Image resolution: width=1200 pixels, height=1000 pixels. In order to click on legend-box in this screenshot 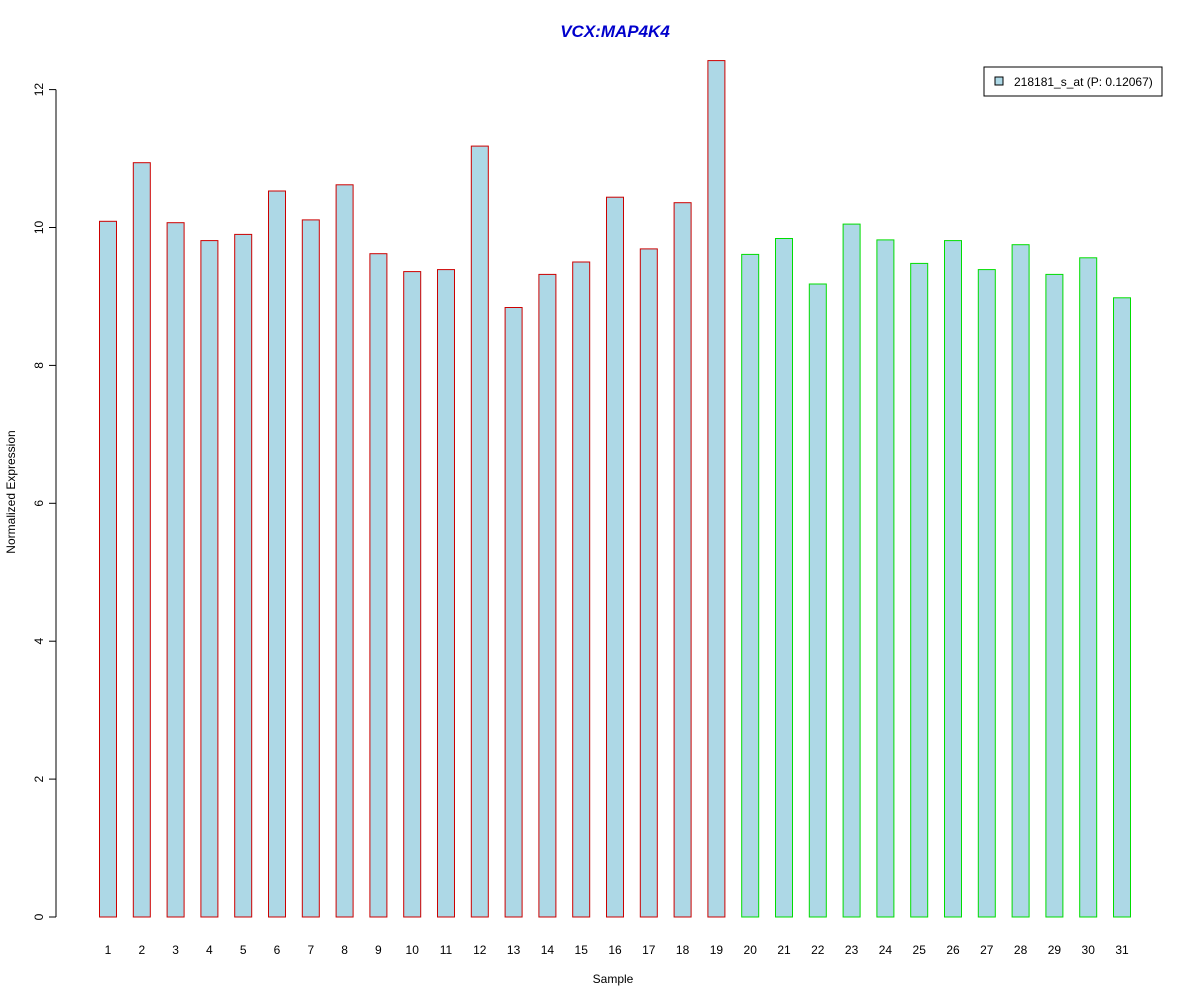, I will do `click(1073, 81)`.